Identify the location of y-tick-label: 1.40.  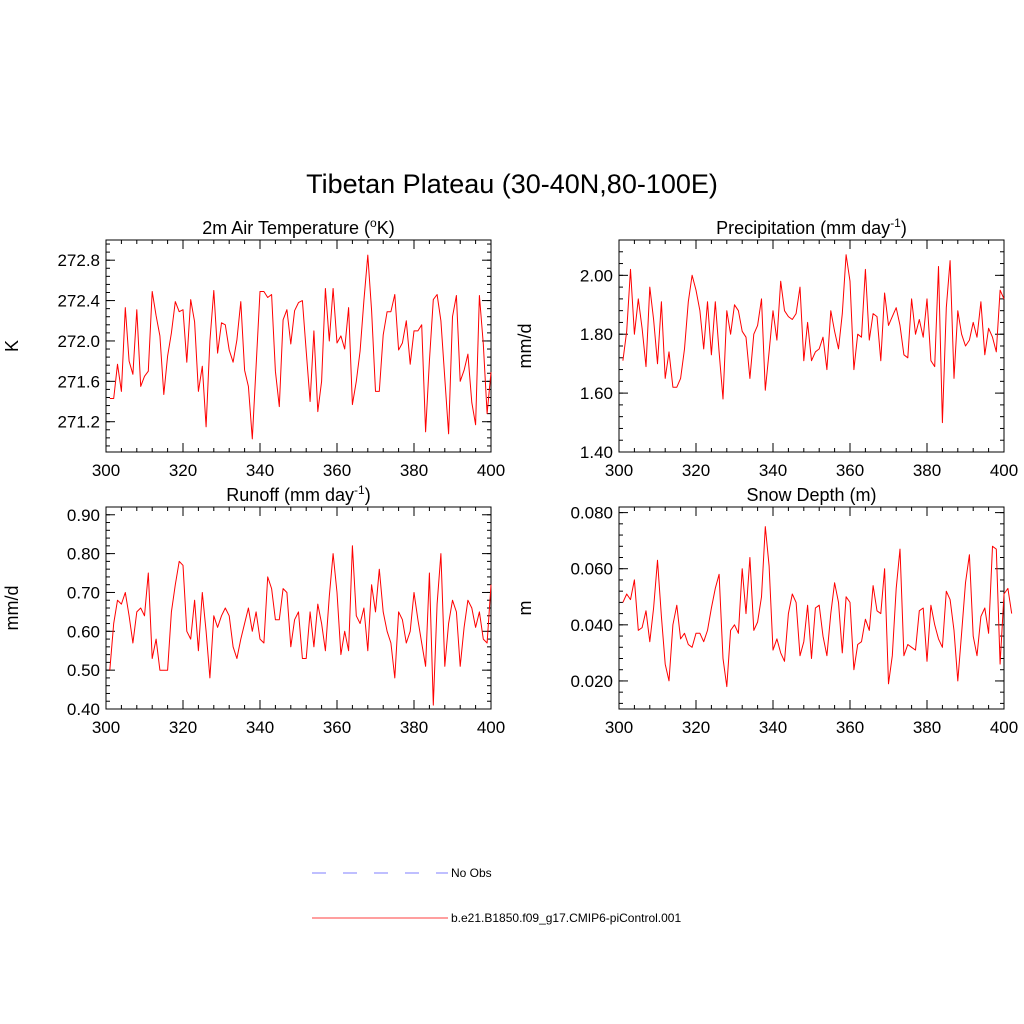
(596, 452).